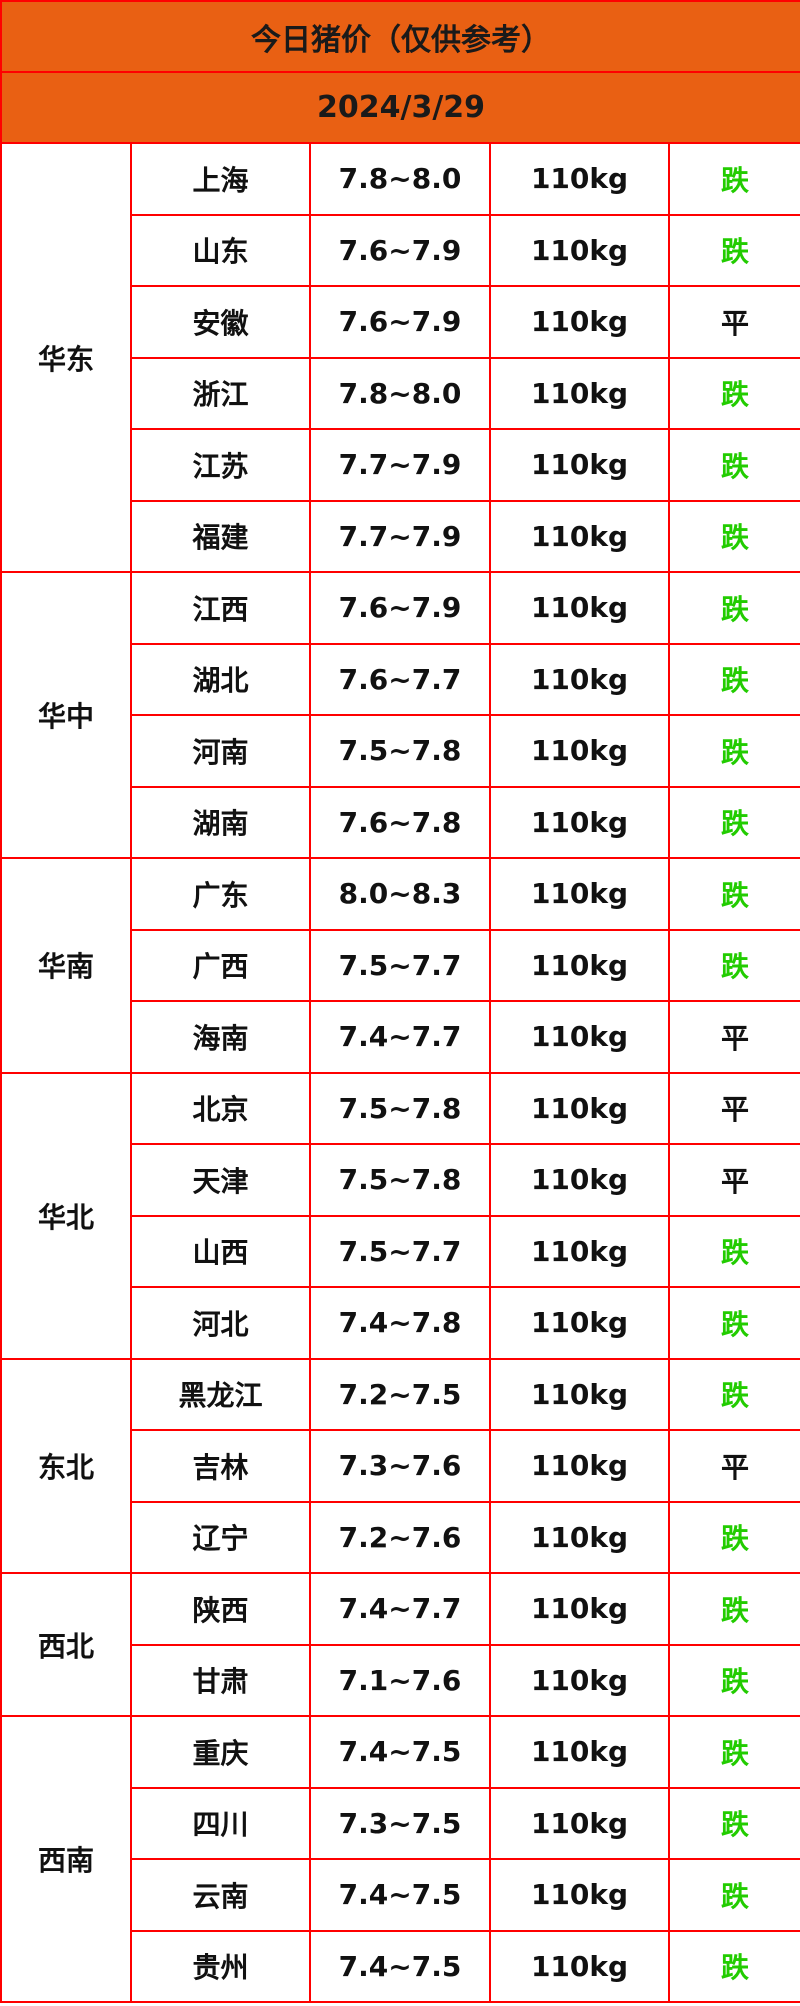 The image size is (800, 2006). I want to click on province-cell: 河南, so click(220, 751).